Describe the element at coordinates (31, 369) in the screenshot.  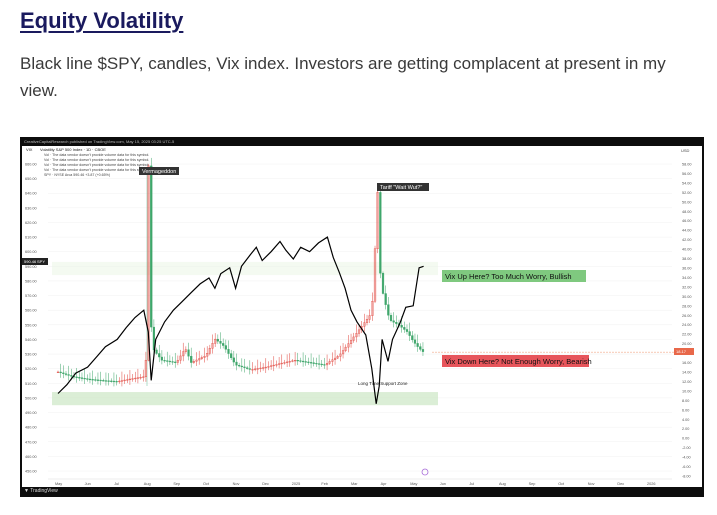
I see `left-axis-tick-label: 520.00` at that location.